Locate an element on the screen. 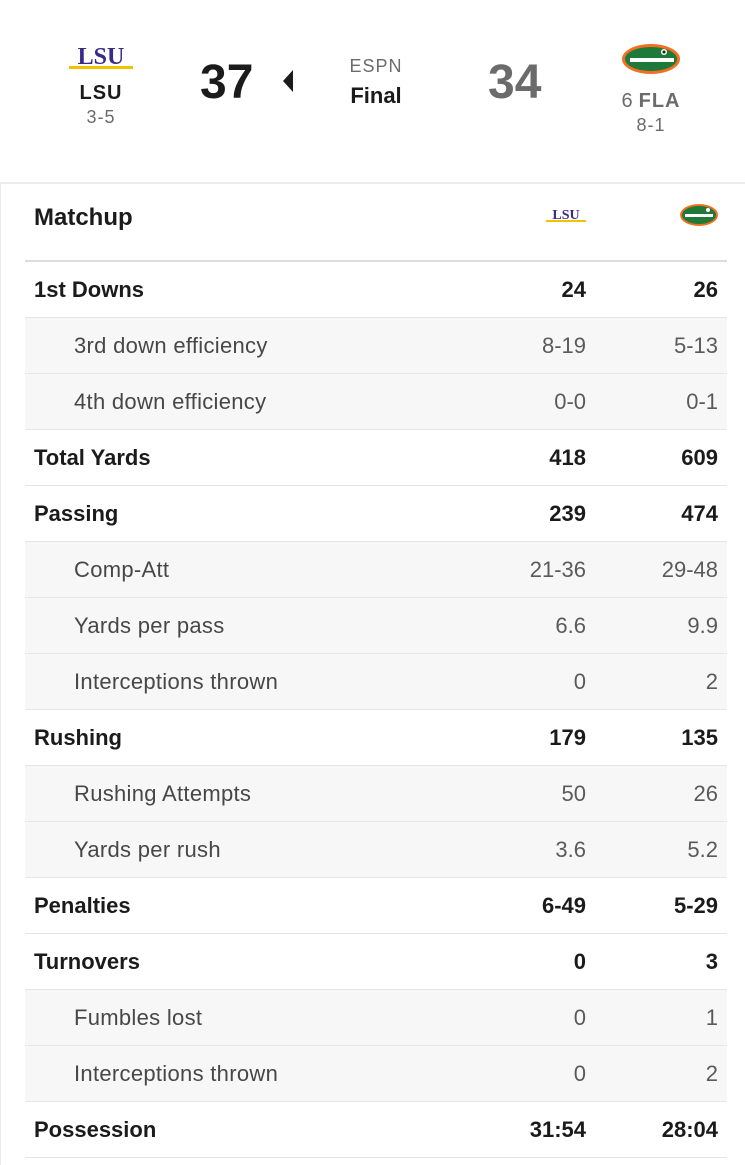 This screenshot has height=1165, width=745. lsu-logo-icon: LSU is located at coordinates (101, 57).